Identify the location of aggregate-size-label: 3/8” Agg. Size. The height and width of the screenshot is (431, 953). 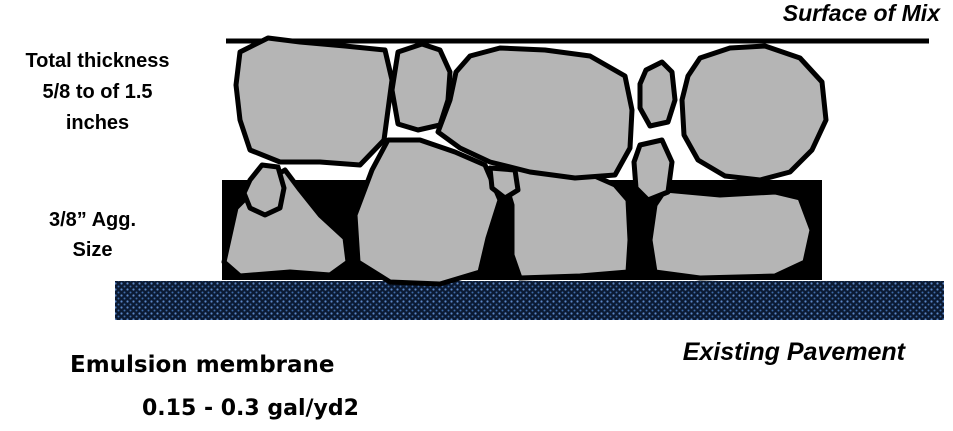
(92, 235).